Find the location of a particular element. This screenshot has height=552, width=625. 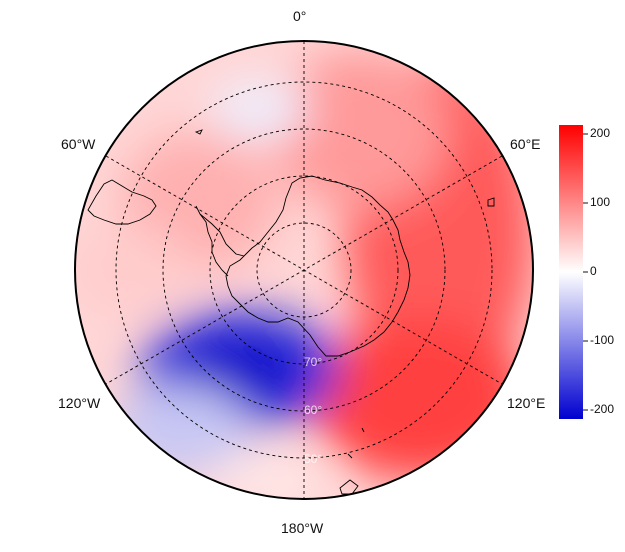

latitude-label-50: 50° is located at coordinates (313, 459).